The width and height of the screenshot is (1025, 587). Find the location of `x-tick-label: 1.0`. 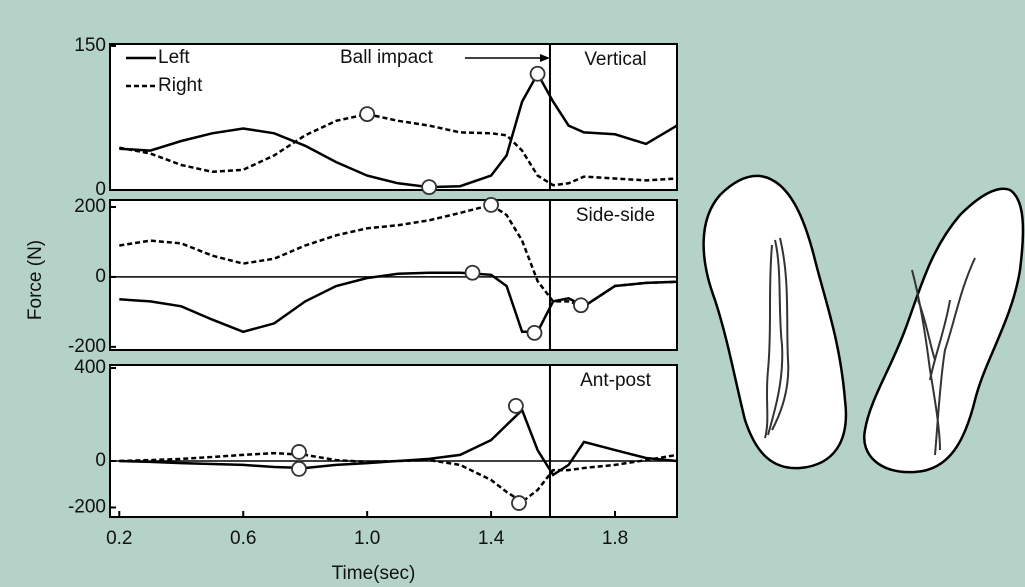

x-tick-label: 1.0 is located at coordinates (367, 538).